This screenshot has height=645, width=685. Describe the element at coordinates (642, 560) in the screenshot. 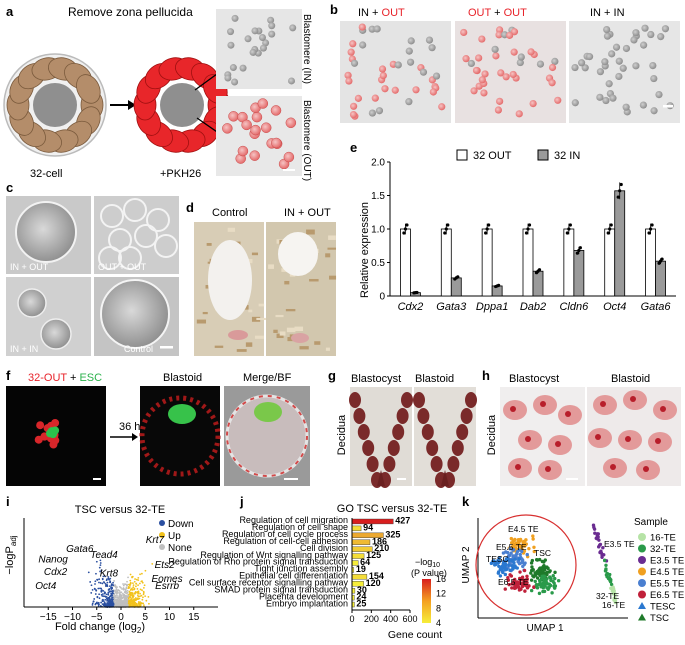

I see `k-legend-marker` at that location.